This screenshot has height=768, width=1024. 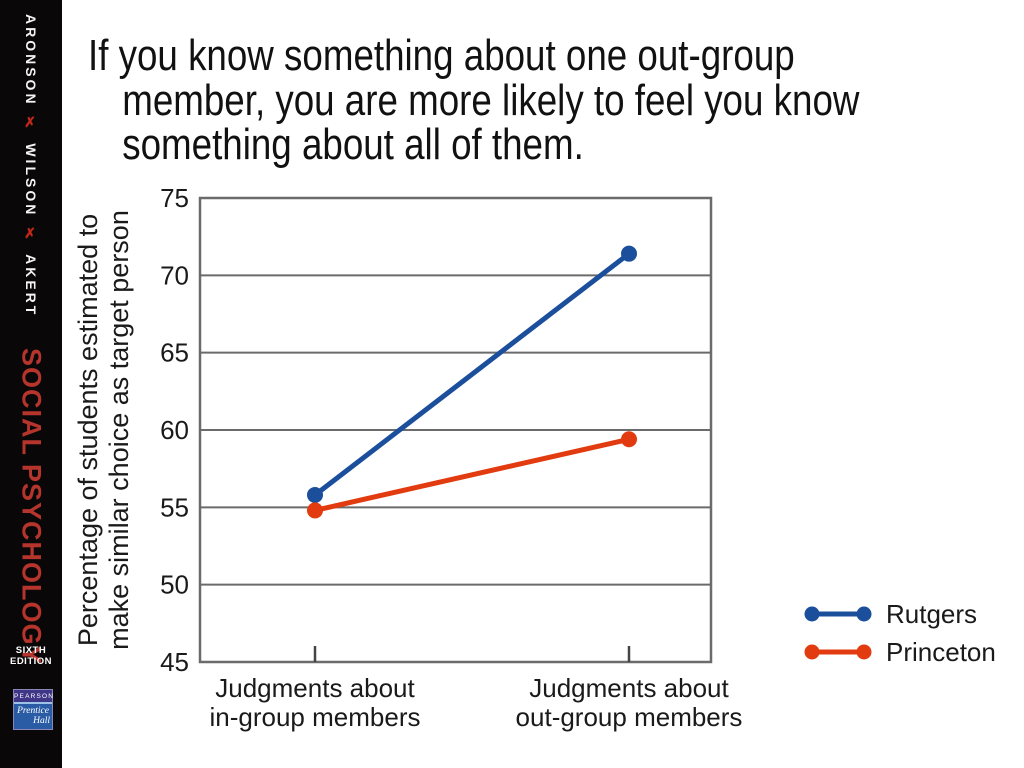 I want to click on series-line-princeton, so click(x=472, y=474).